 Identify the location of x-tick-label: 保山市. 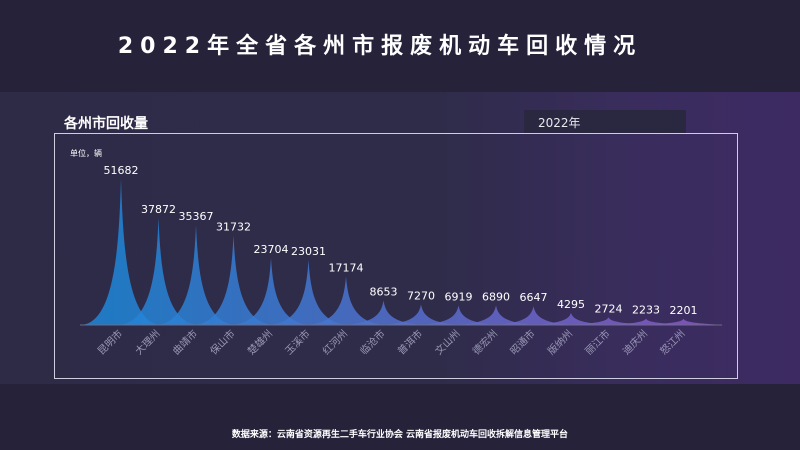
(222, 342).